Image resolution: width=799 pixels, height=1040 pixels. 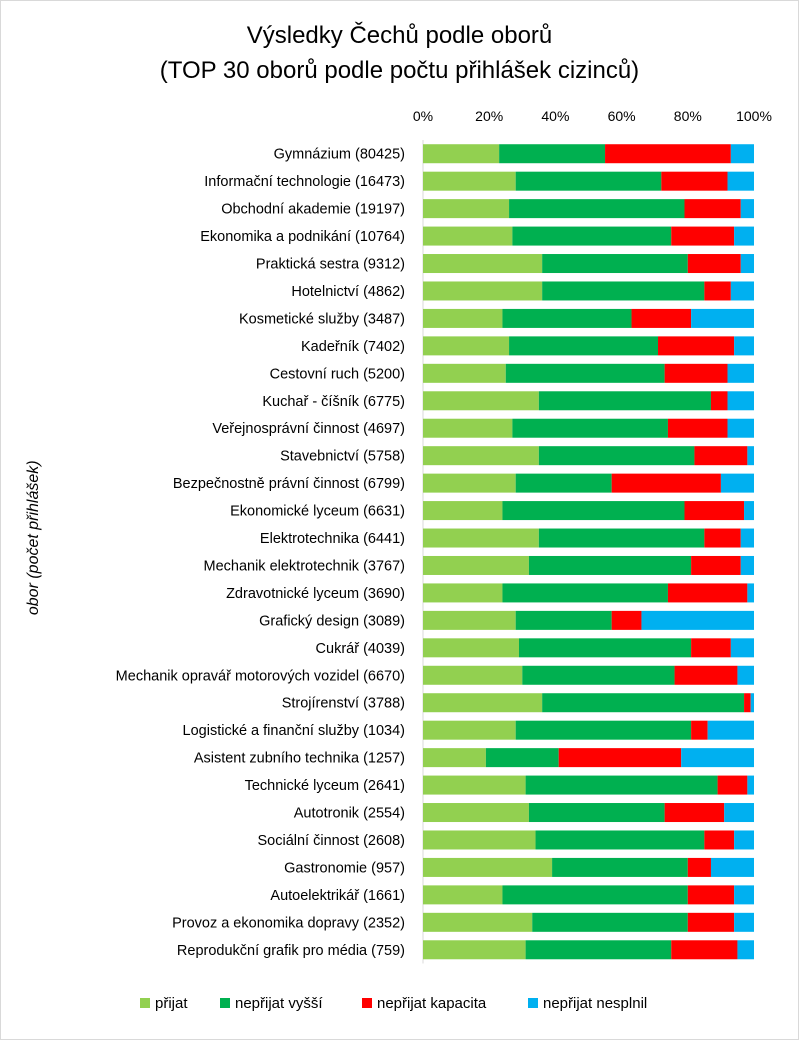 I want to click on category-label: Logistické a finanční služby (1034), so click(x=294, y=731).